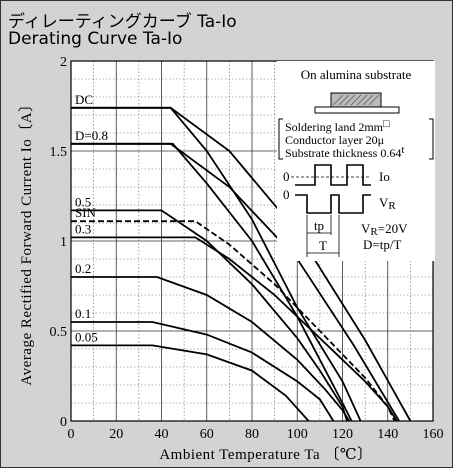 The image size is (453, 468). I want to click on vr-waveform, so click(333, 204).